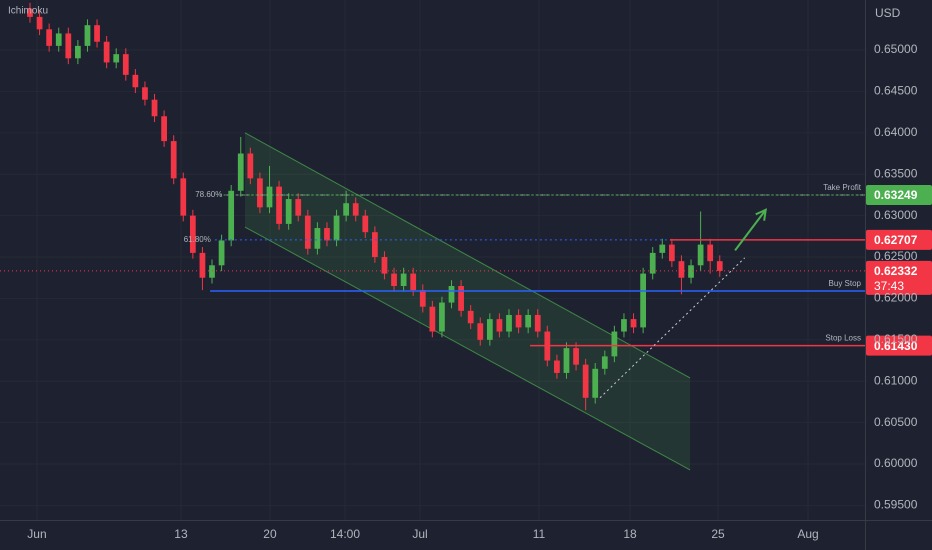 The image size is (932, 550). What do you see at coordinates (896, 380) in the screenshot?
I see `y-tick-label: 0.61000` at bounding box center [896, 380].